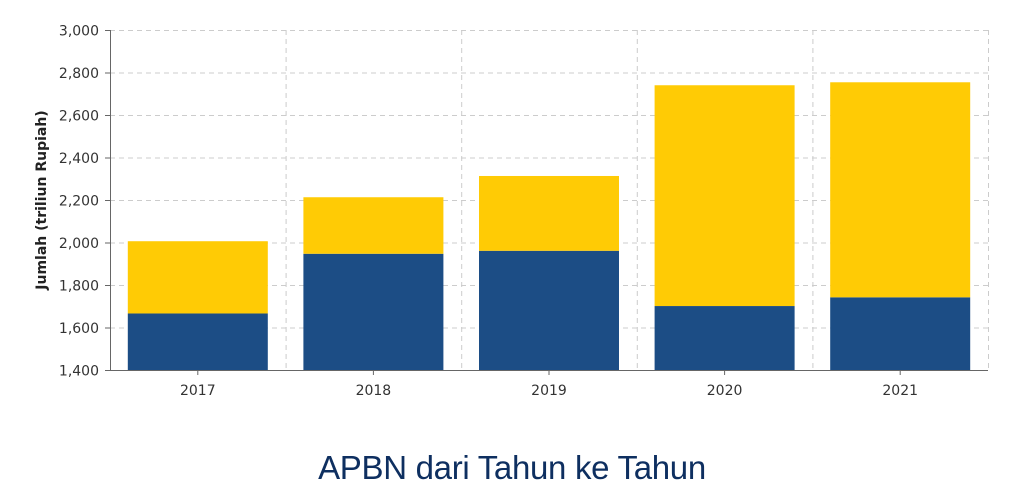  What do you see at coordinates (79, 32) in the screenshot?
I see `y-tick-label: 3,000` at bounding box center [79, 32].